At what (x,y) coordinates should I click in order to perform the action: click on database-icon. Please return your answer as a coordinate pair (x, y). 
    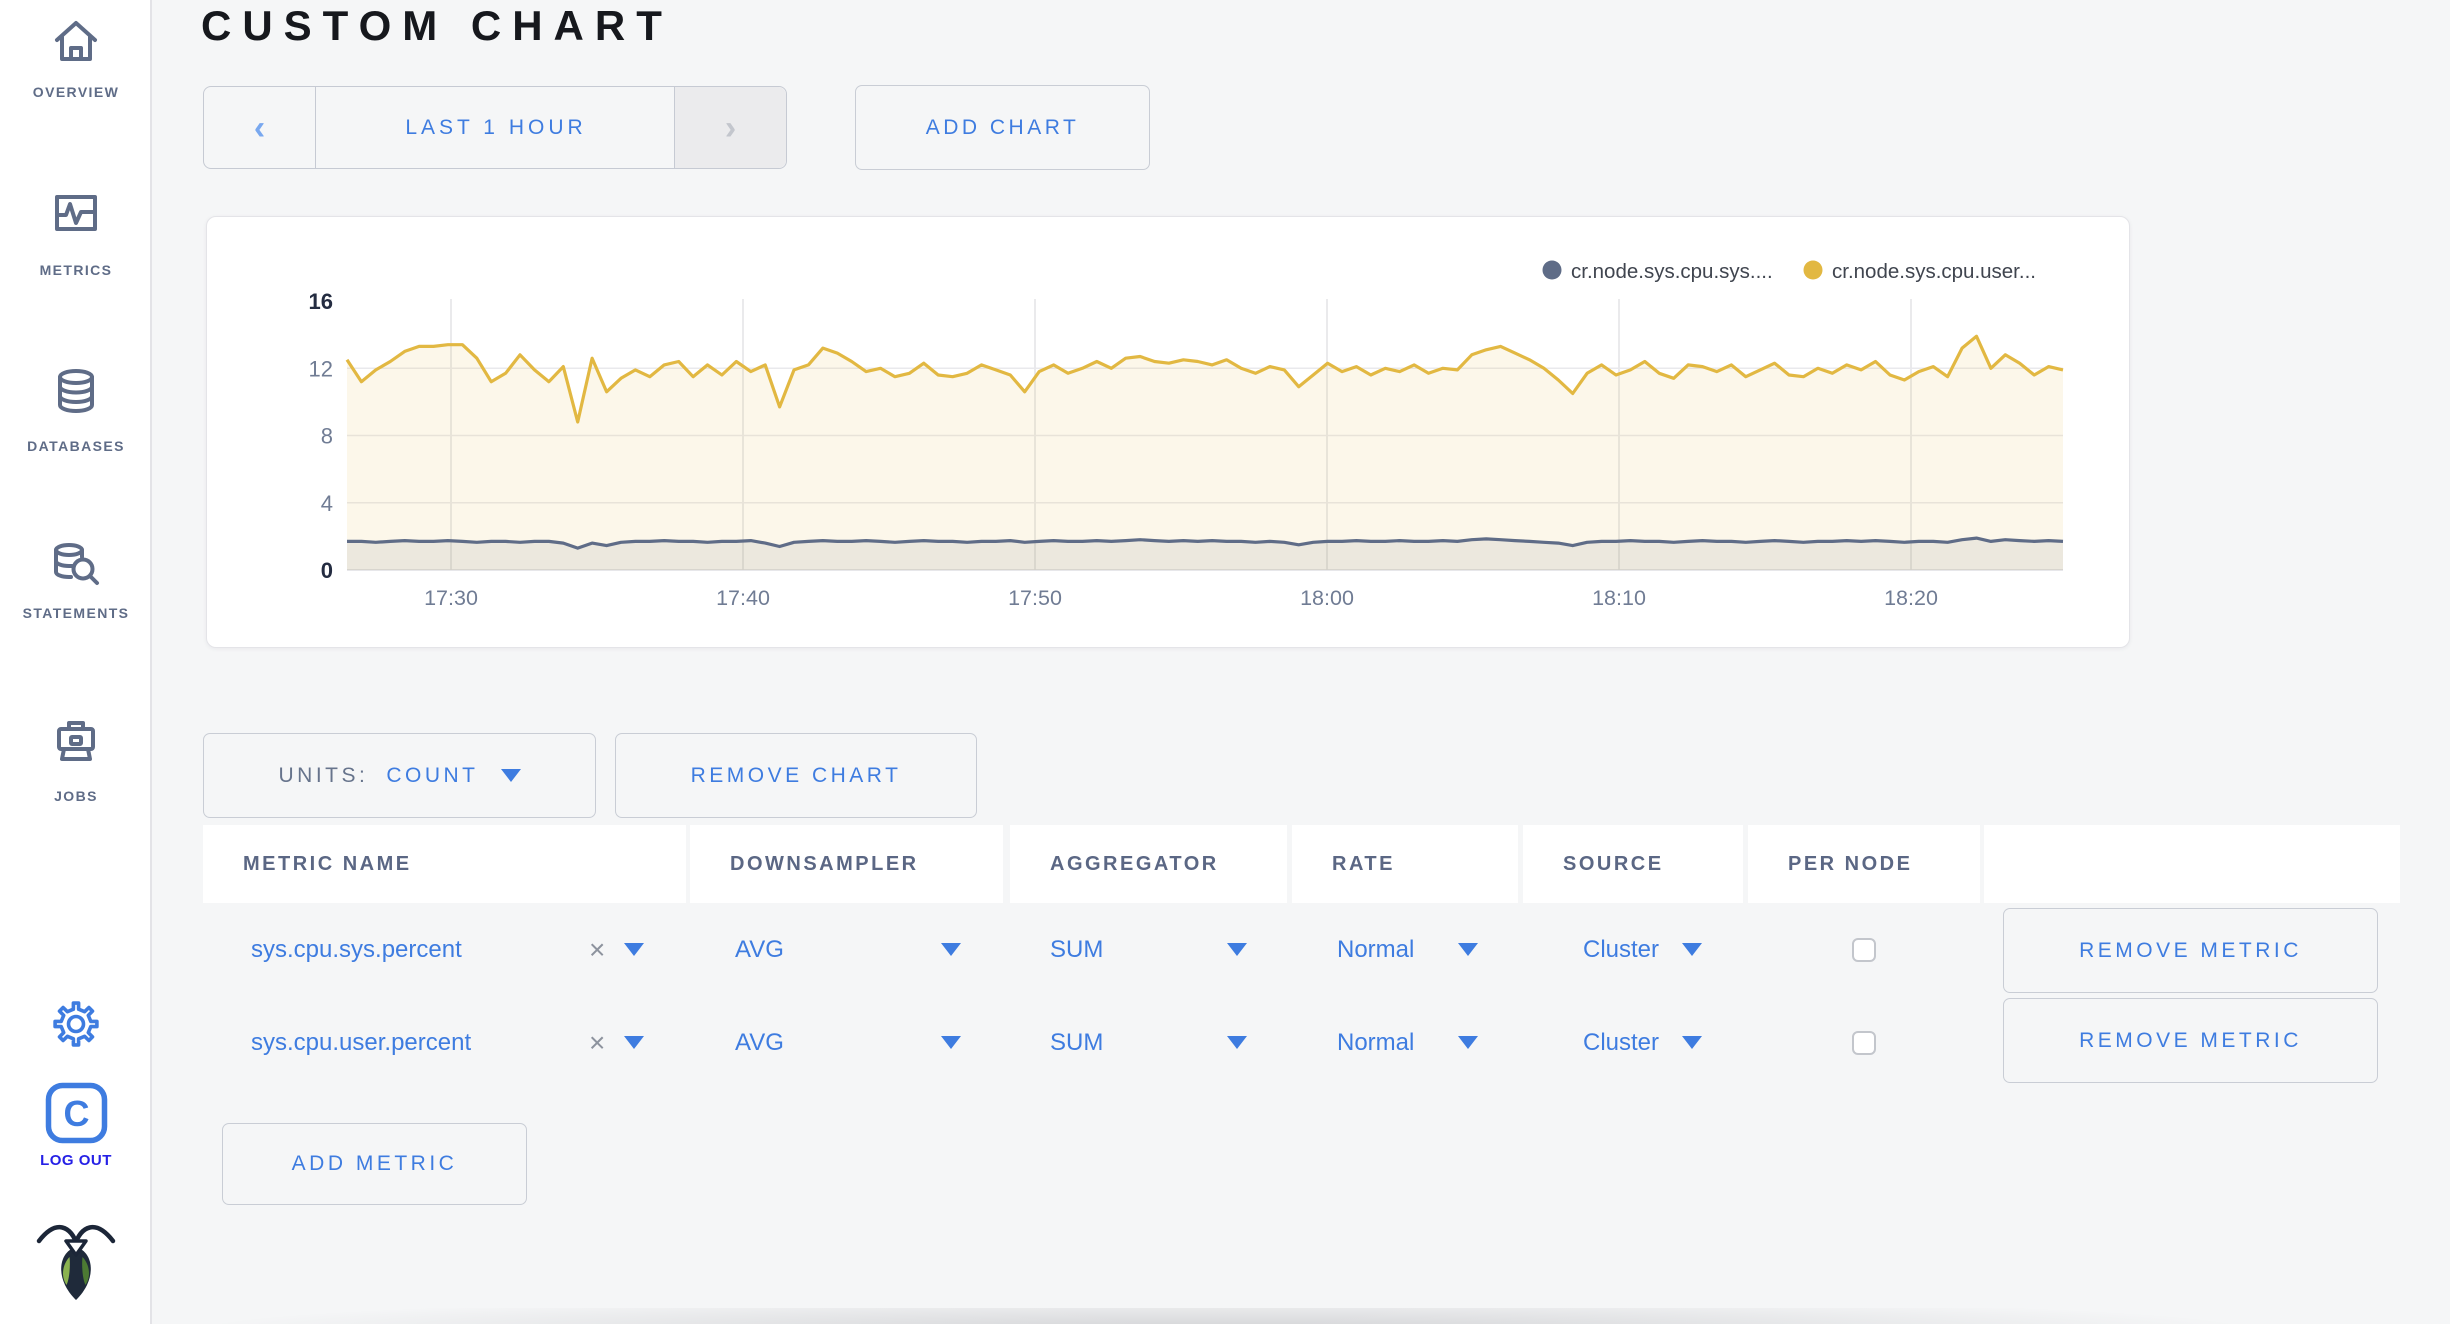
    Looking at the image, I should click on (76, 391).